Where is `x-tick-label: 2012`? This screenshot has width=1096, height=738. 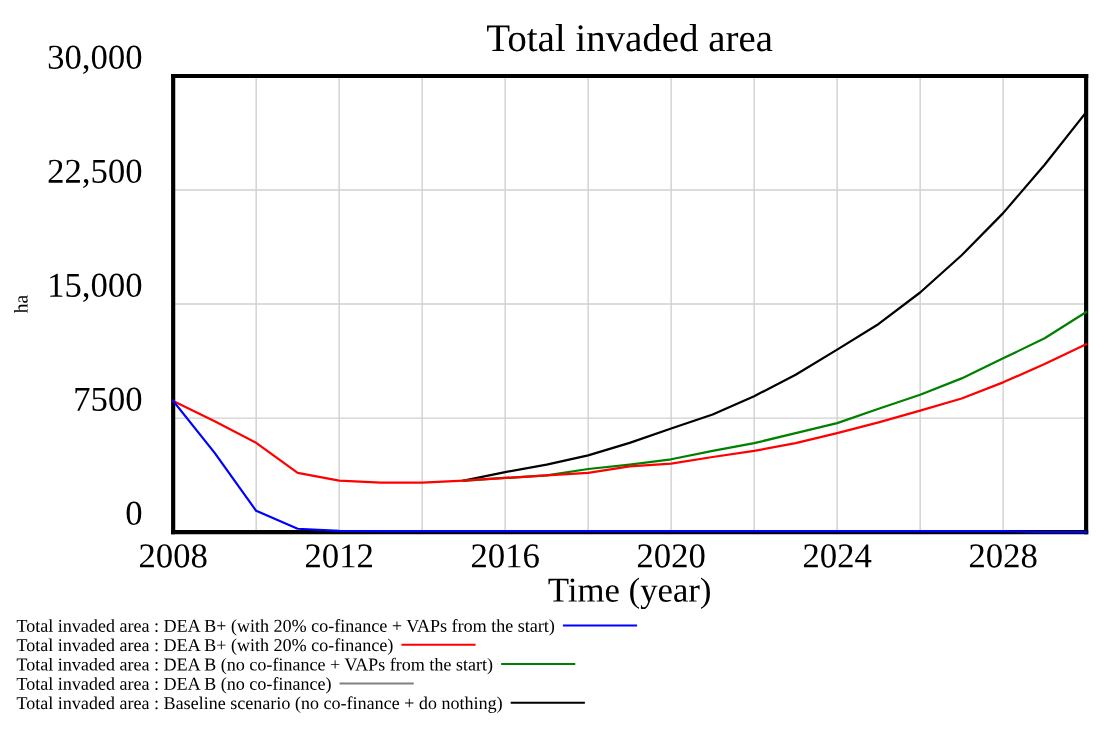 x-tick-label: 2012 is located at coordinates (338, 556).